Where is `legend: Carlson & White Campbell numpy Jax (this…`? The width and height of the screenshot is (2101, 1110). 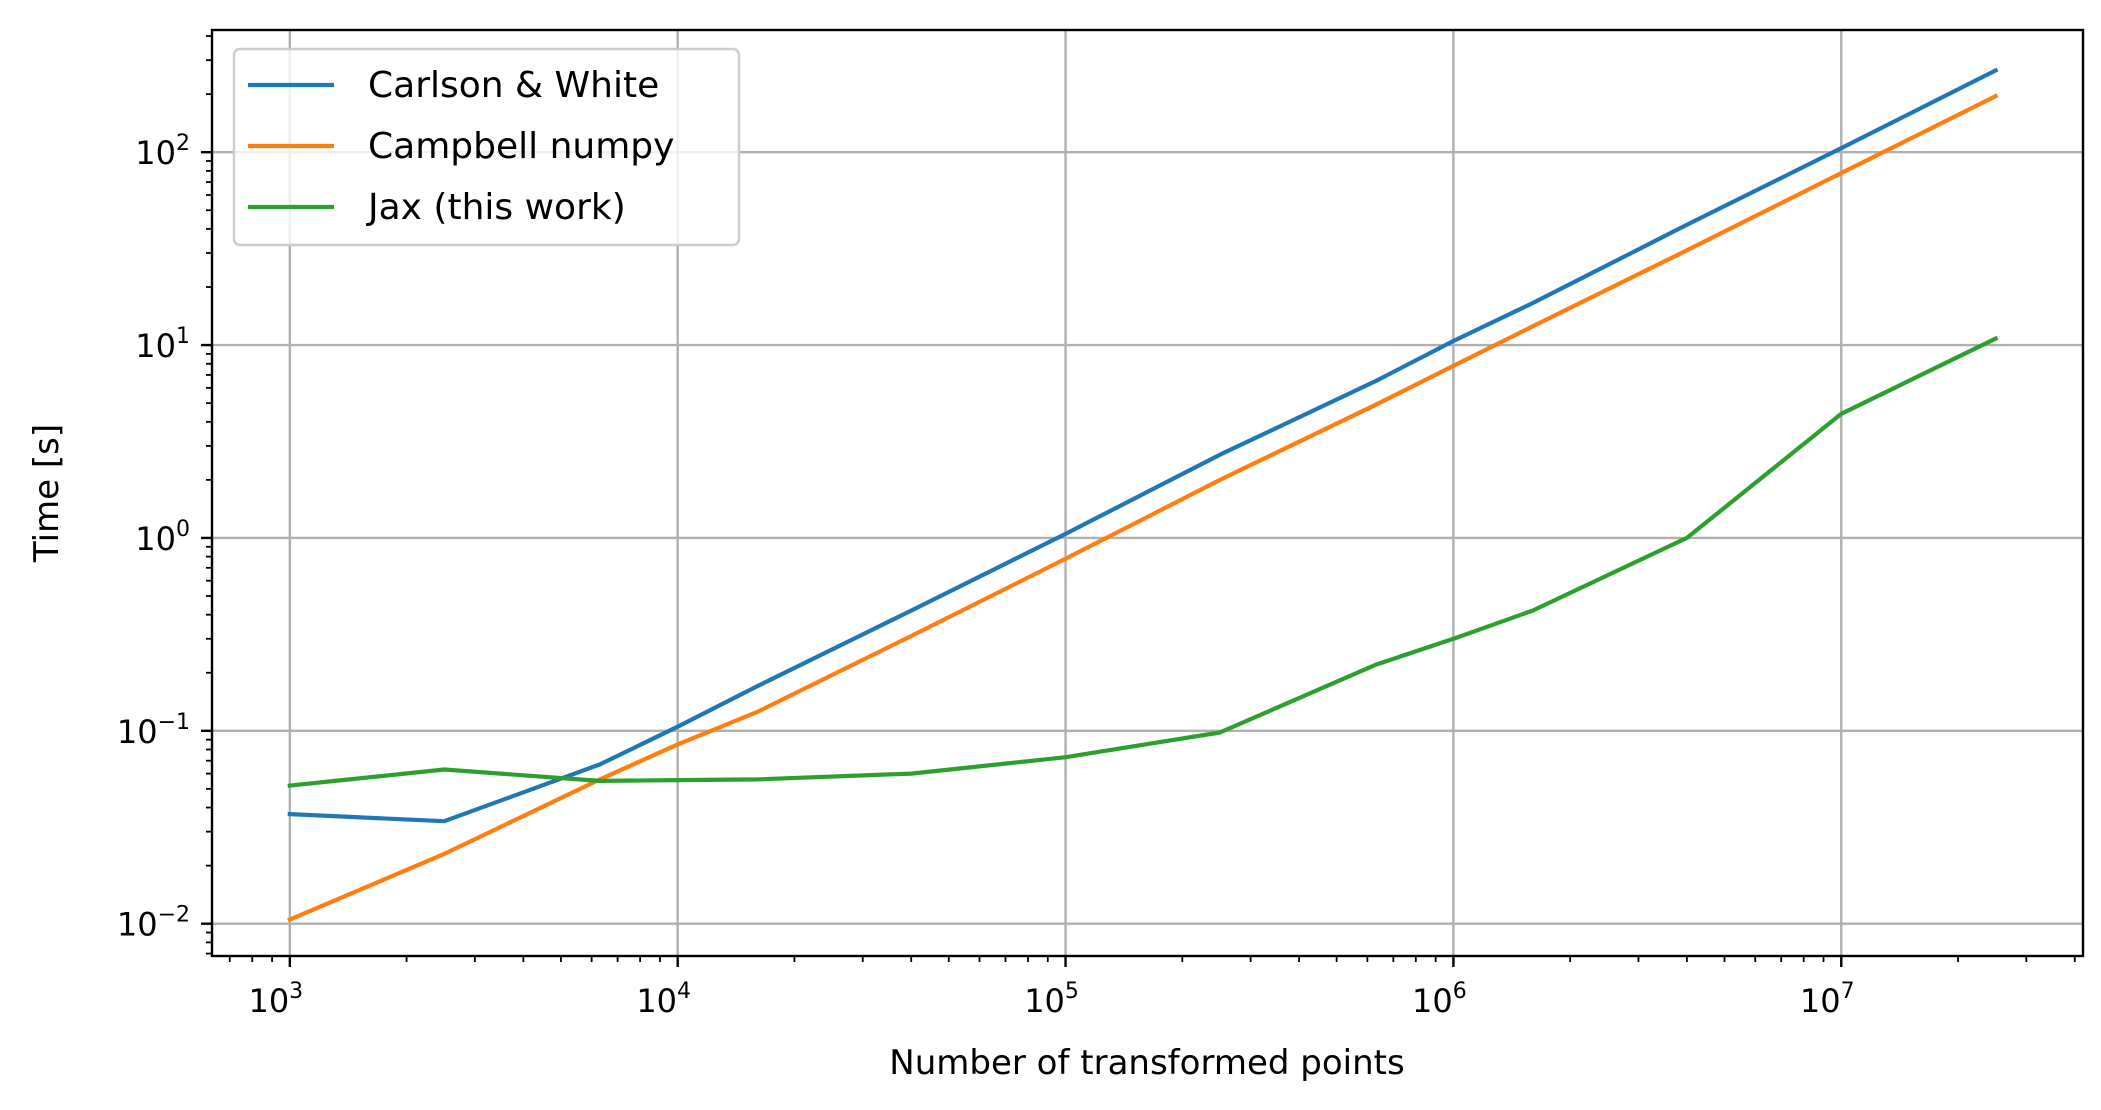 legend: Carlson & White Campbell numpy Jax (this… is located at coordinates (486, 147).